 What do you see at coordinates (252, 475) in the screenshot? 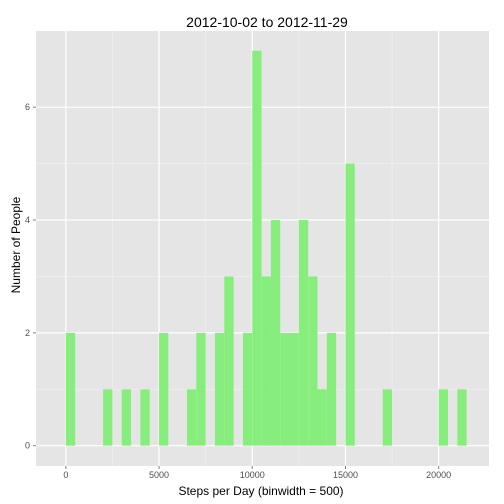
I see `x-tick-label: 10000` at bounding box center [252, 475].